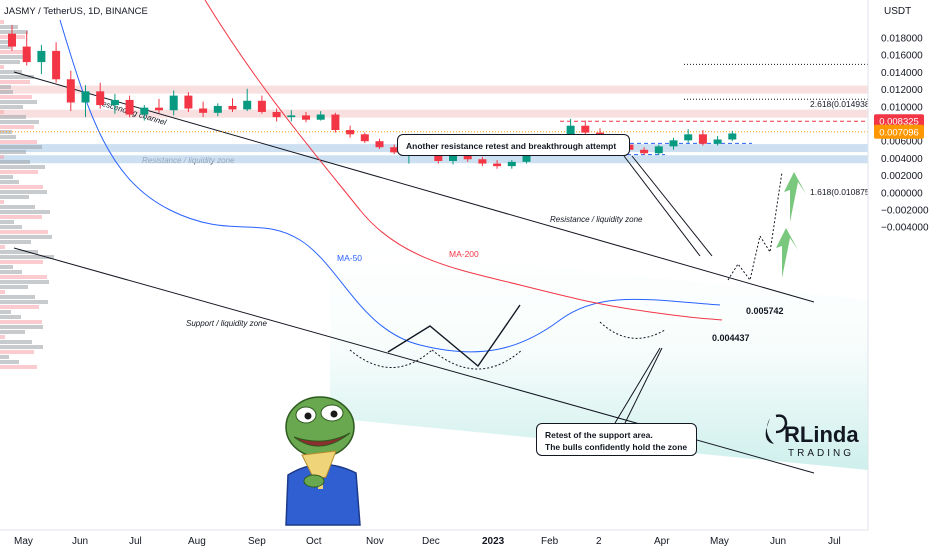 The image size is (932, 550). I want to click on y-tick-label: −0.002000, so click(905, 211).